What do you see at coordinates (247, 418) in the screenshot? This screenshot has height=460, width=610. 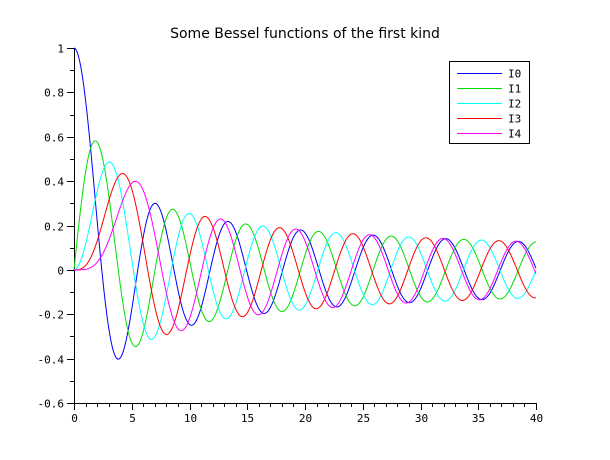 I see `x-tick-label: 15` at bounding box center [247, 418].